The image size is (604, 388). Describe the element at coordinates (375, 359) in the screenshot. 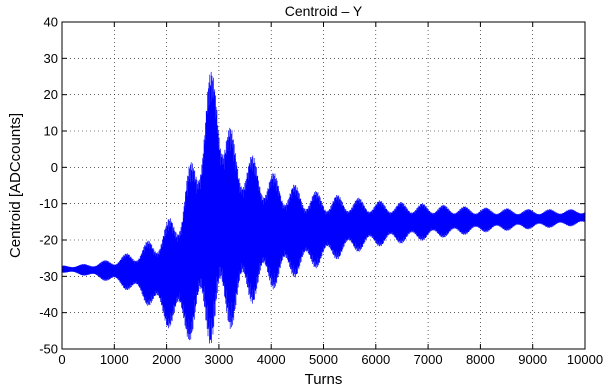

I see `x-tick-label: 6000` at that location.